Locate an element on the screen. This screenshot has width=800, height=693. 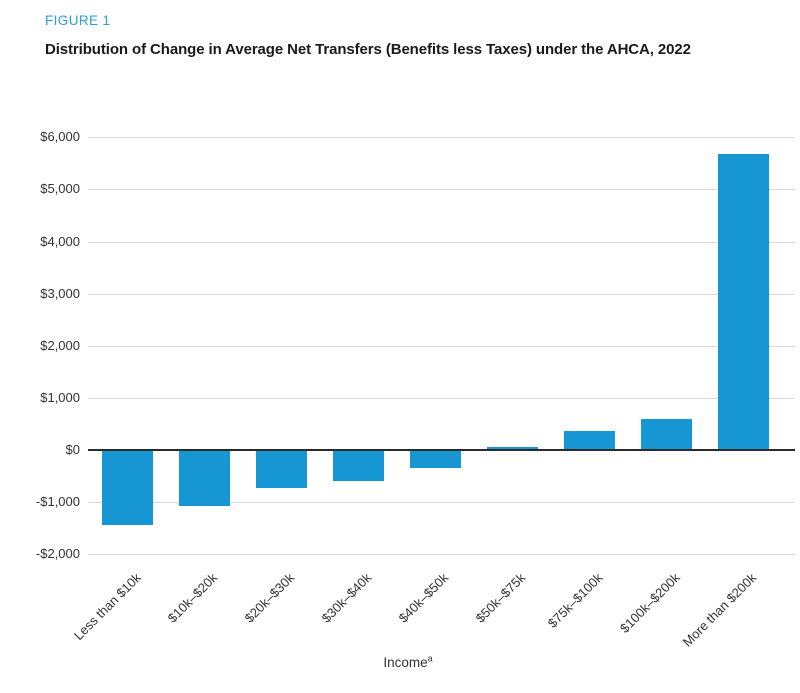
x-tick-label: $40k–$50k is located at coordinates (424, 598).